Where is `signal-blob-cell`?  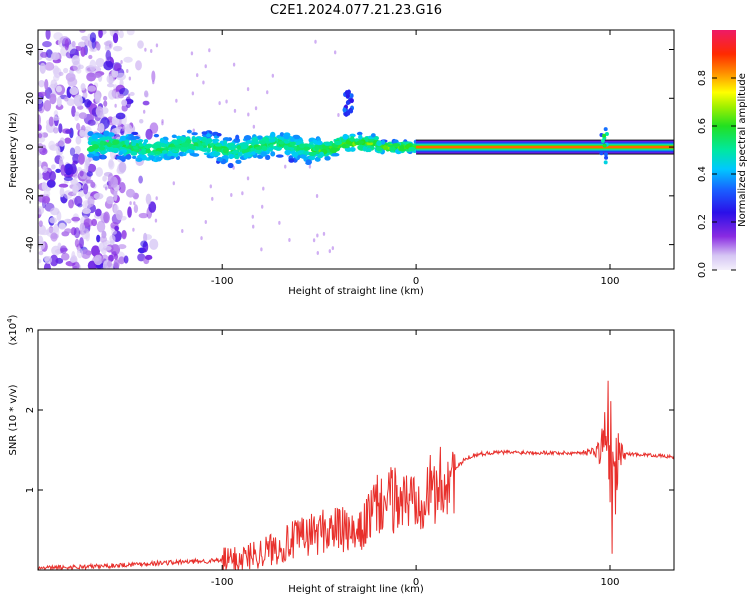 signal-blob-cell is located at coordinates (348, 113).